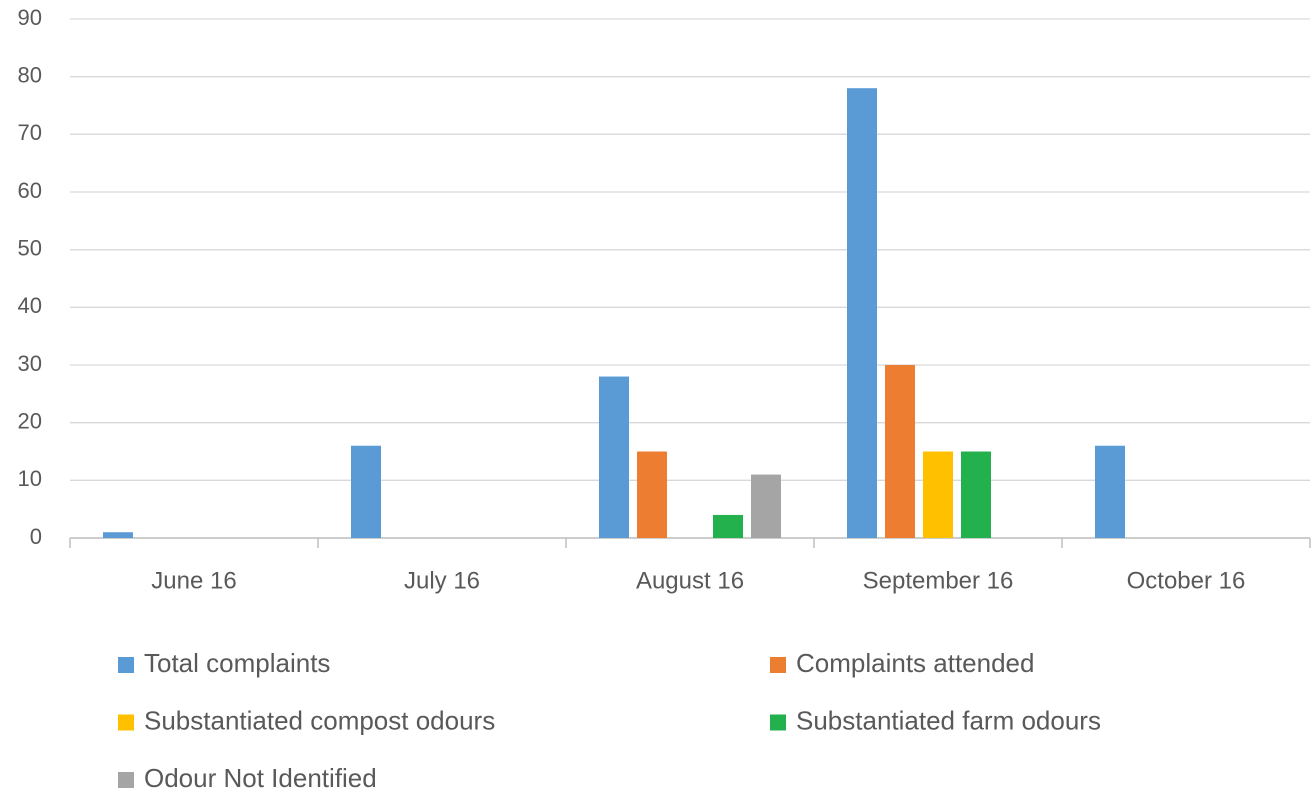 Image resolution: width=1315 pixels, height=800 pixels. What do you see at coordinates (193, 580) in the screenshot?
I see `x-tick-label: June 16` at bounding box center [193, 580].